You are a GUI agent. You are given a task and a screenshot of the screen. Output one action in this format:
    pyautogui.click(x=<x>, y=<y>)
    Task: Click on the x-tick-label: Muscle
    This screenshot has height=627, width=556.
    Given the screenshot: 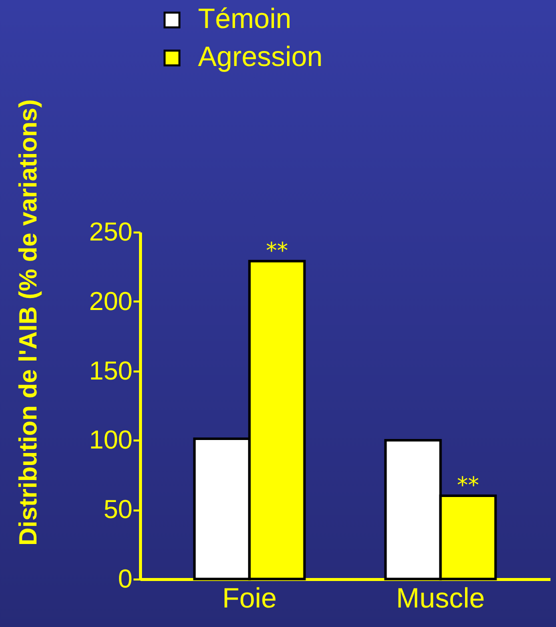 What is the action you would take?
    pyautogui.click(x=440, y=598)
    